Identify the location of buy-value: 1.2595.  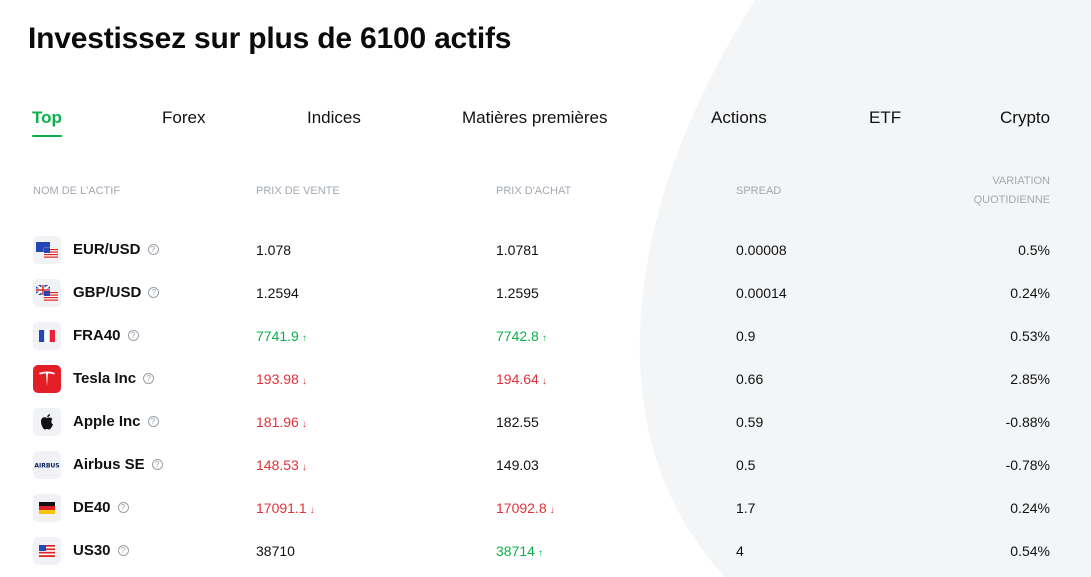
(517, 293).